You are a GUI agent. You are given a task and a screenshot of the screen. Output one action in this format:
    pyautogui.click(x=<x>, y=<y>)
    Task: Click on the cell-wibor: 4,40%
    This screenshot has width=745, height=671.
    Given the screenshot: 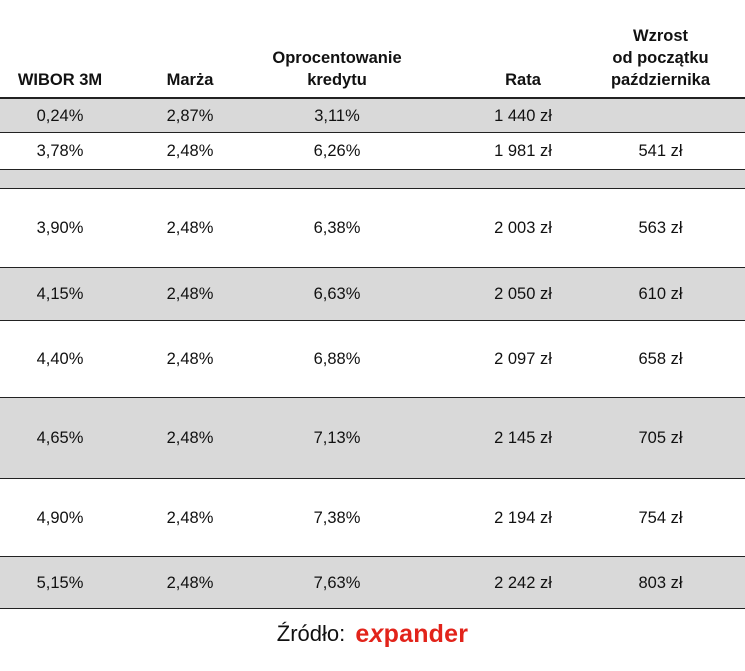 What is the action you would take?
    pyautogui.click(x=60, y=359)
    